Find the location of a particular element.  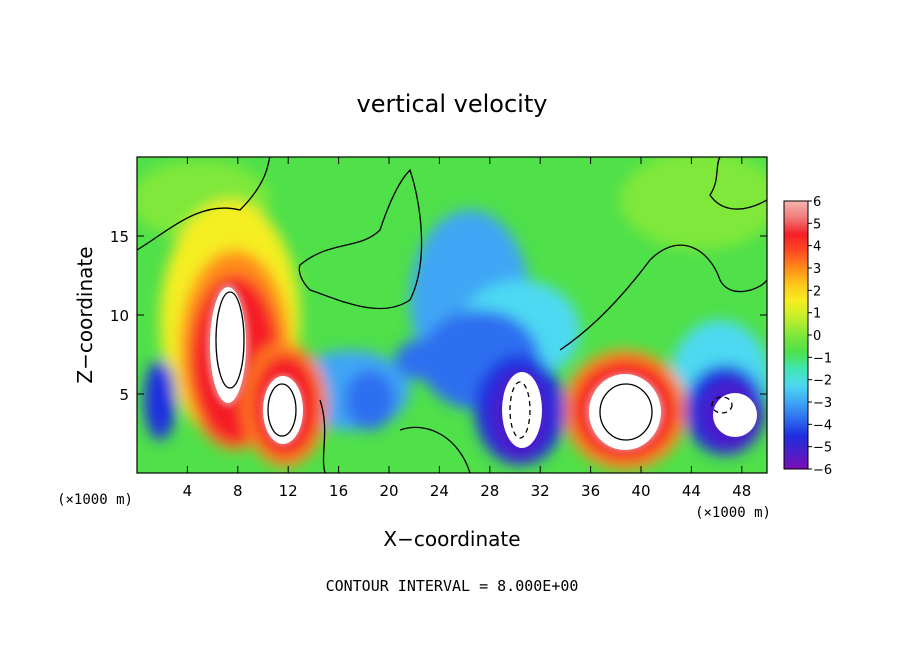

x-axis-label: X−coordinate is located at coordinates (451, 539).